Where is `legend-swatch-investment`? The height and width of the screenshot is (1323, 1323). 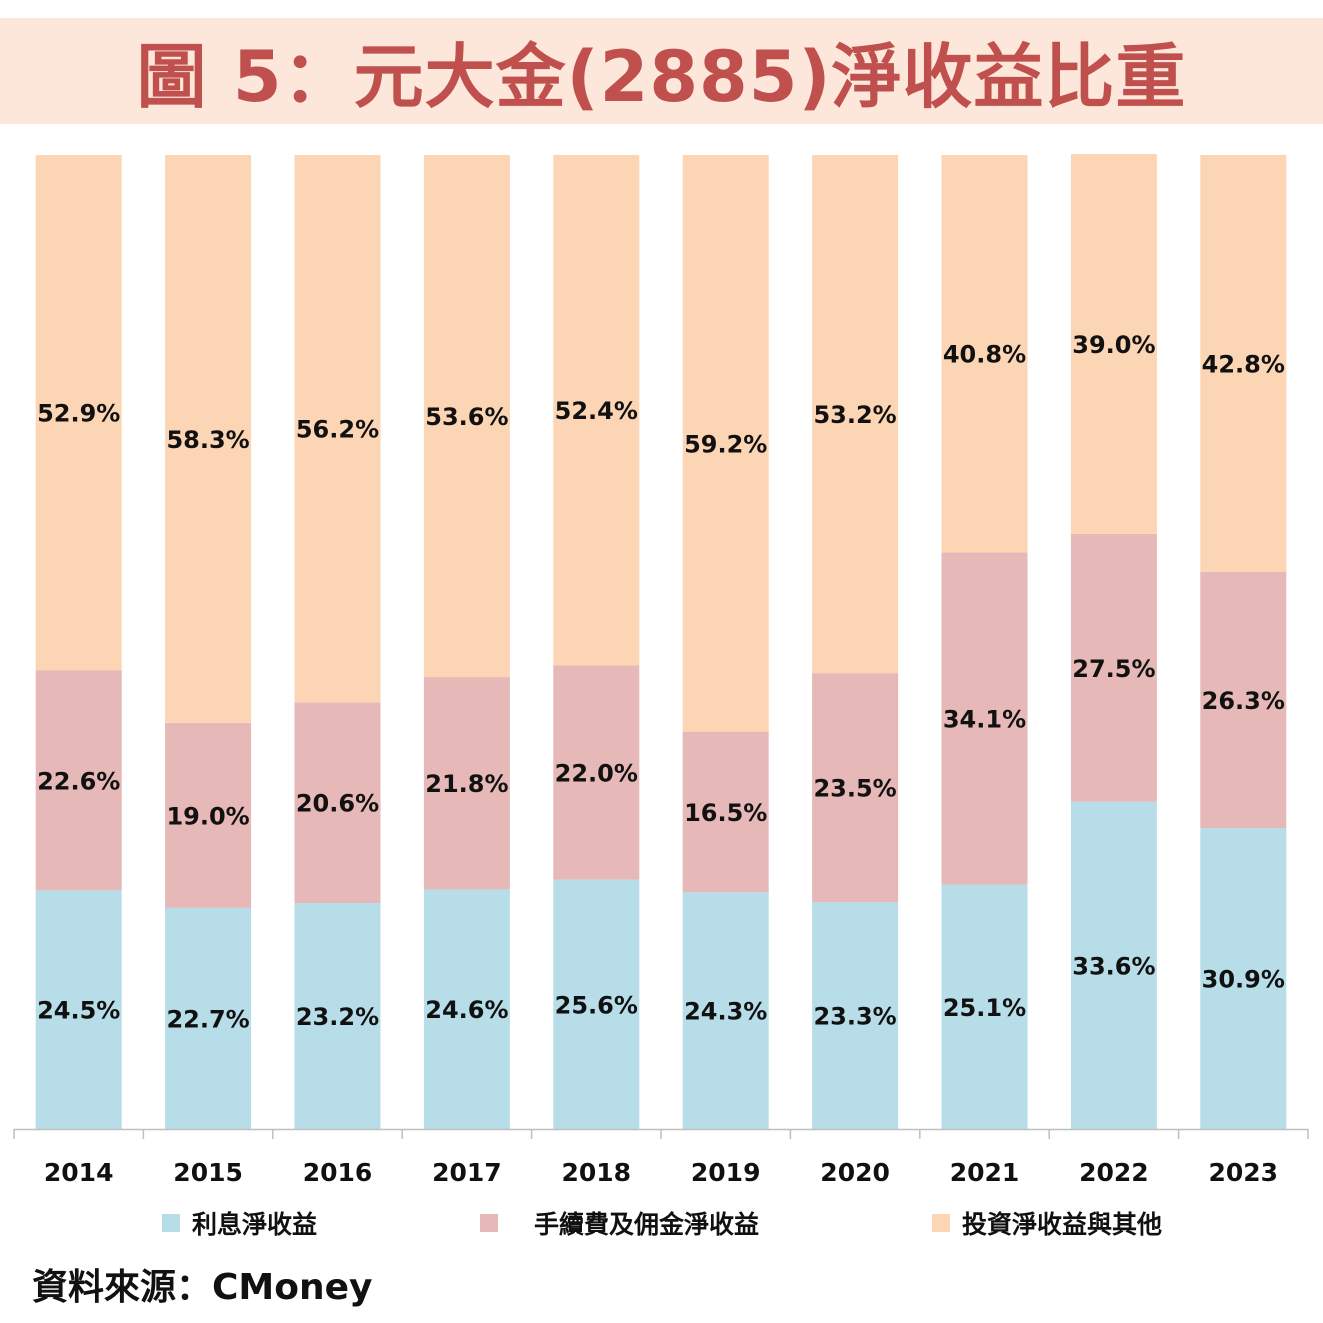
legend-swatch-investment is located at coordinates (941, 1223).